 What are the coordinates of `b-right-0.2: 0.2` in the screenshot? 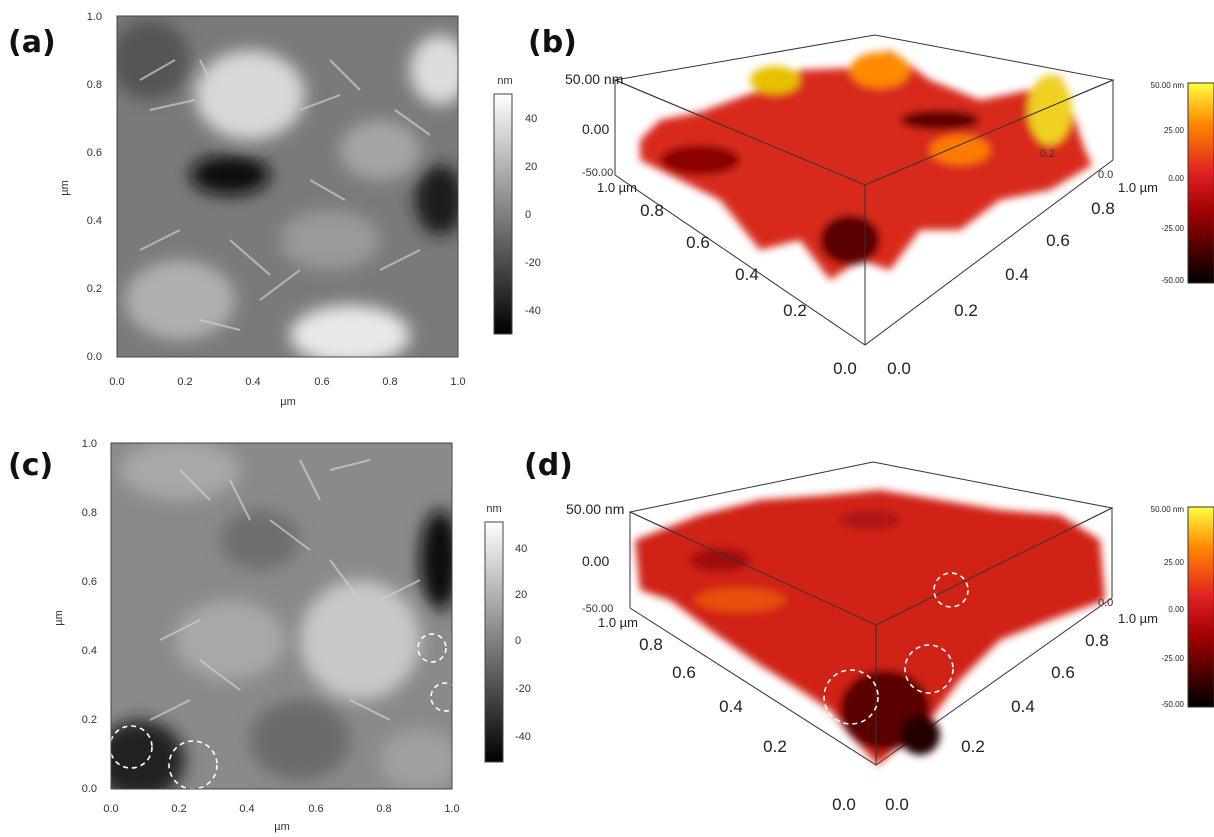 It's located at (966, 310).